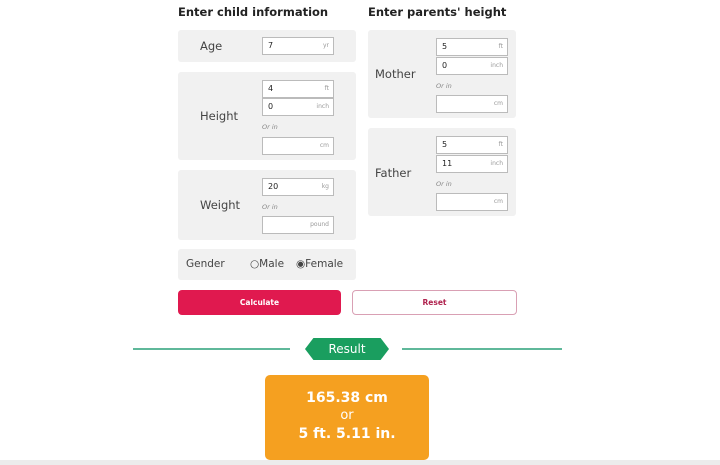  Describe the element at coordinates (395, 74) in the screenshot. I see `mother-label: Mother` at that location.